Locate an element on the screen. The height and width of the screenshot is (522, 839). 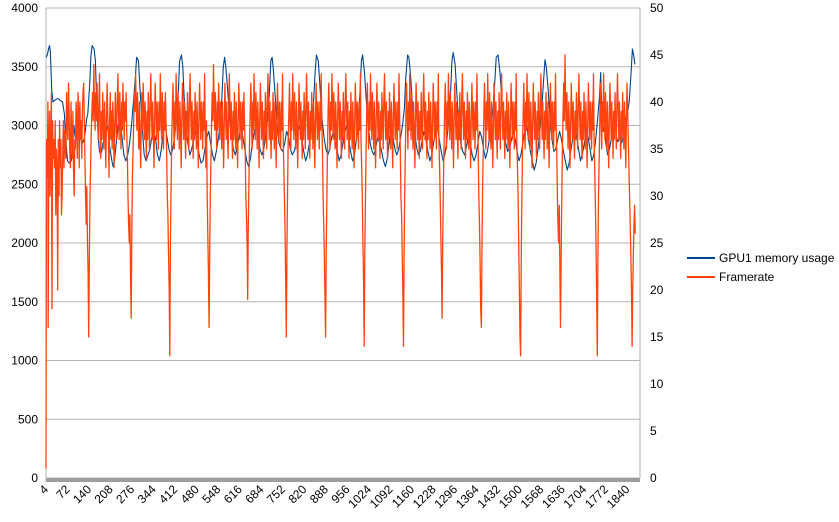
y-left-tick-label: 4000 is located at coordinates (24, 8).